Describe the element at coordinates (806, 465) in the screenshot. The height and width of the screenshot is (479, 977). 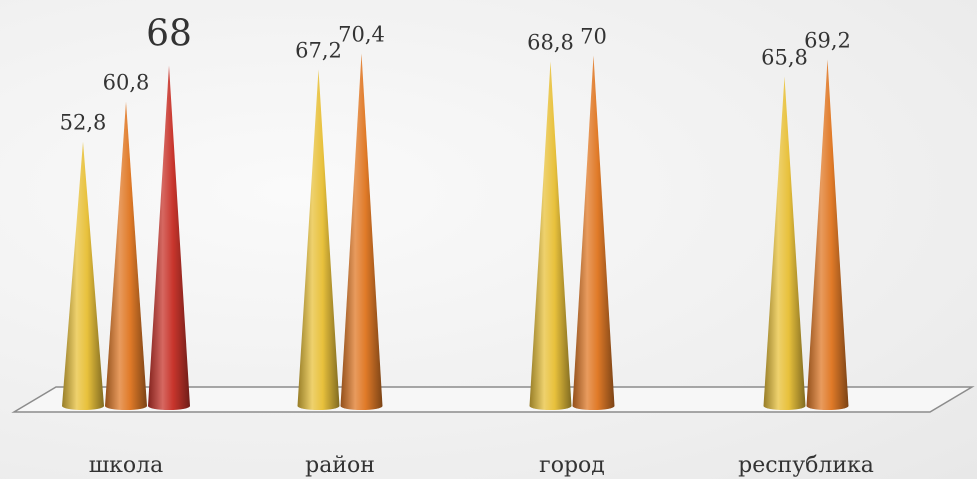
I see `category-label: республика` at that location.